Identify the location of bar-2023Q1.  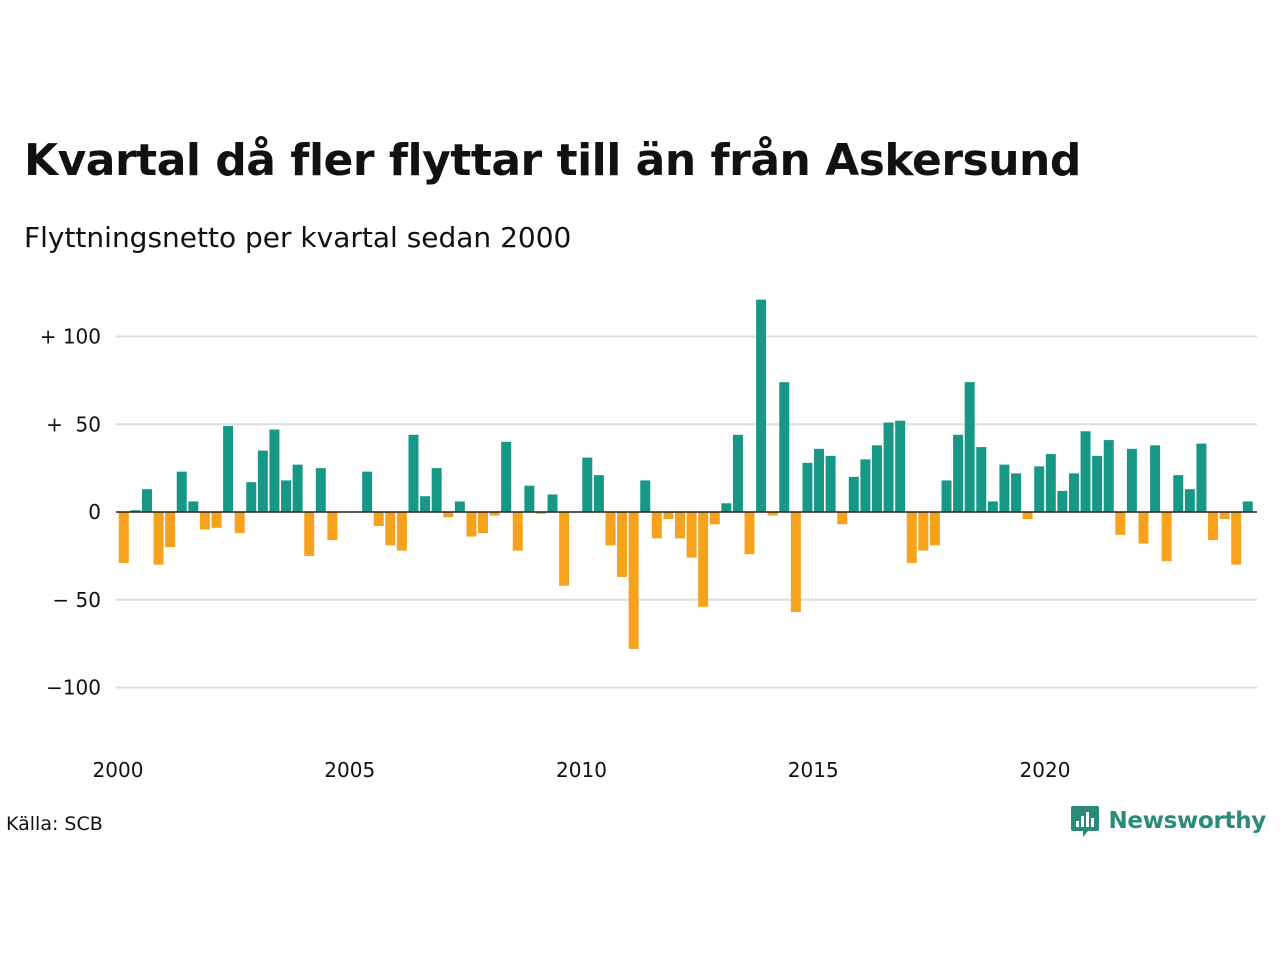
(1189, 500).